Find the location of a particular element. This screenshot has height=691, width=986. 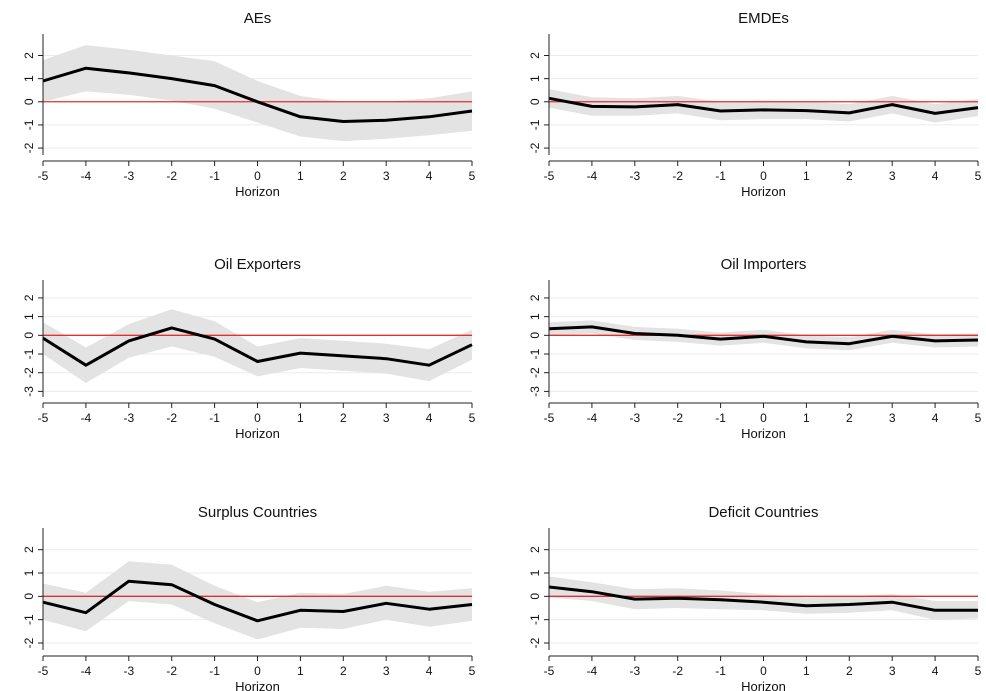

panel-title: Oil Importers is located at coordinates (764, 264).